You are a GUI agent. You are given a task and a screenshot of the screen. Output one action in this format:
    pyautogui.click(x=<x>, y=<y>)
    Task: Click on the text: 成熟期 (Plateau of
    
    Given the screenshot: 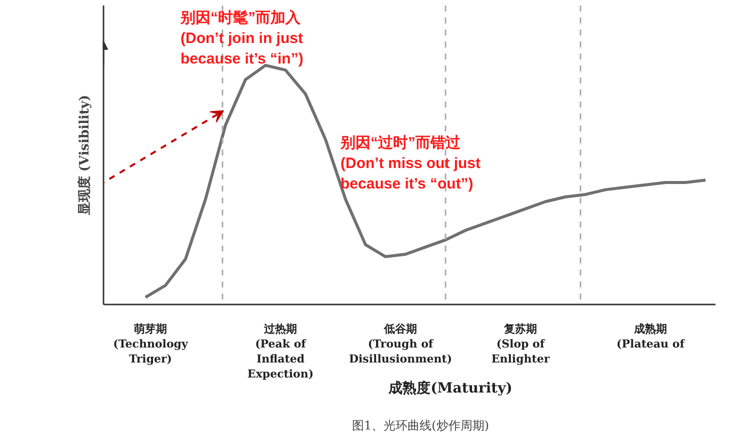 What is the action you would take?
    pyautogui.click(x=651, y=336)
    